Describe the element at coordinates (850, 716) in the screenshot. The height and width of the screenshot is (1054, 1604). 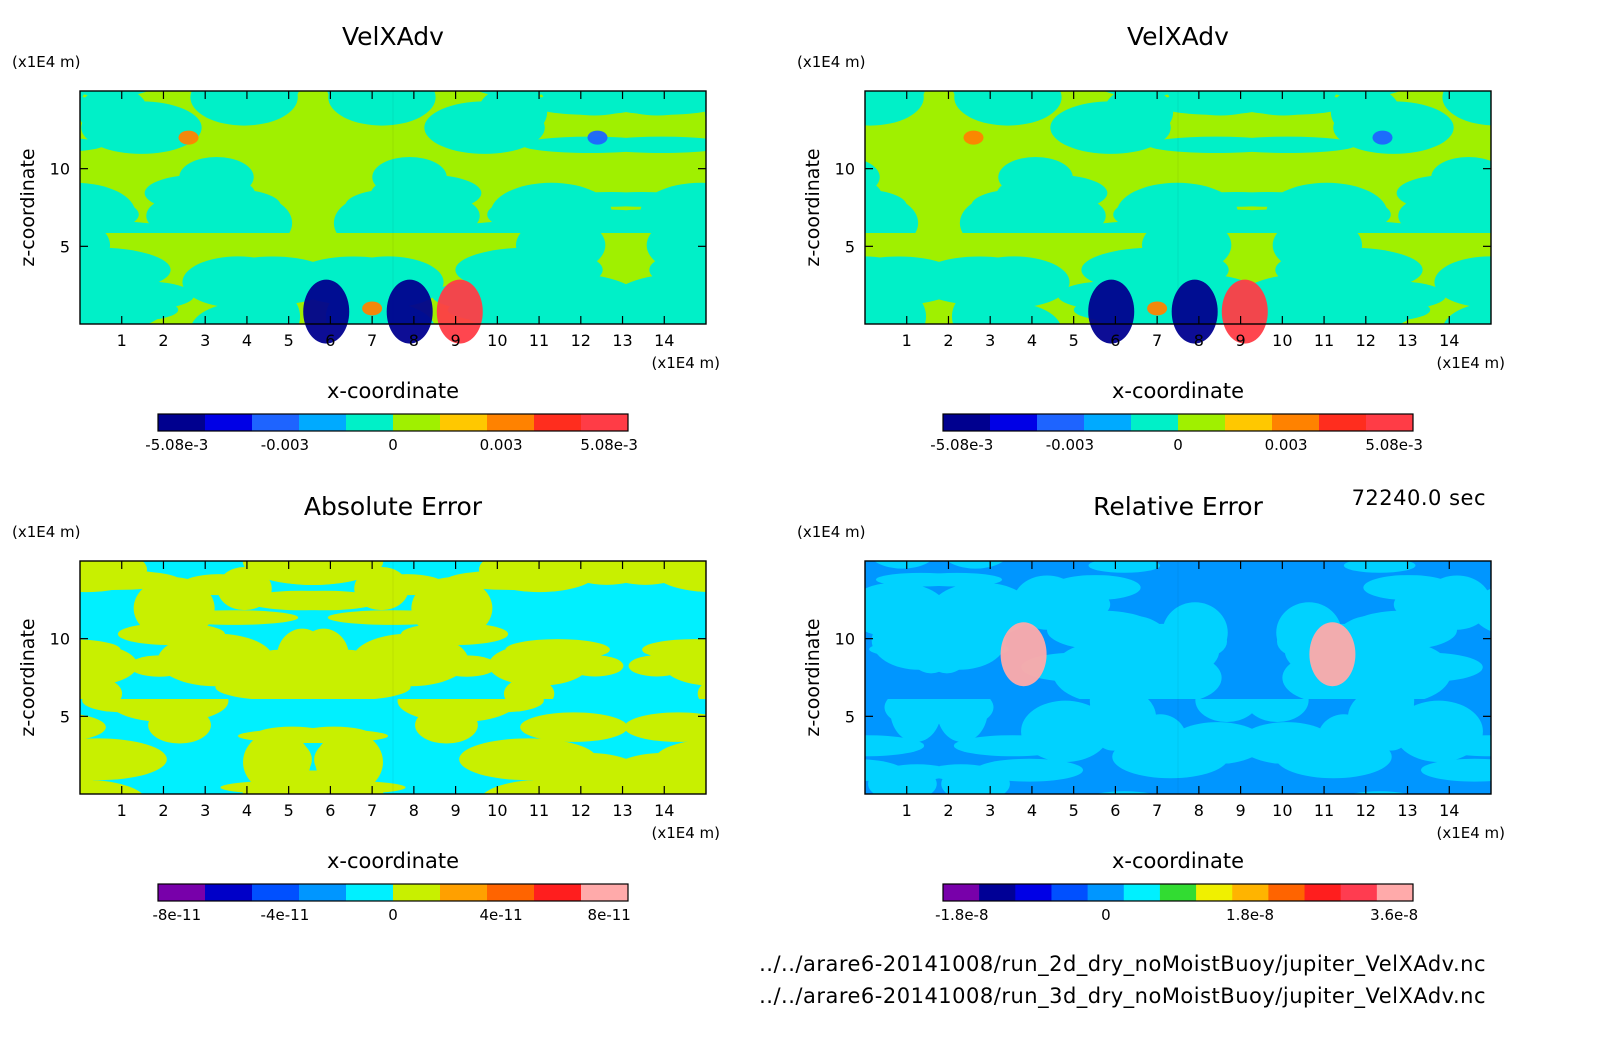
I see `y-tick-label: 5` at that location.